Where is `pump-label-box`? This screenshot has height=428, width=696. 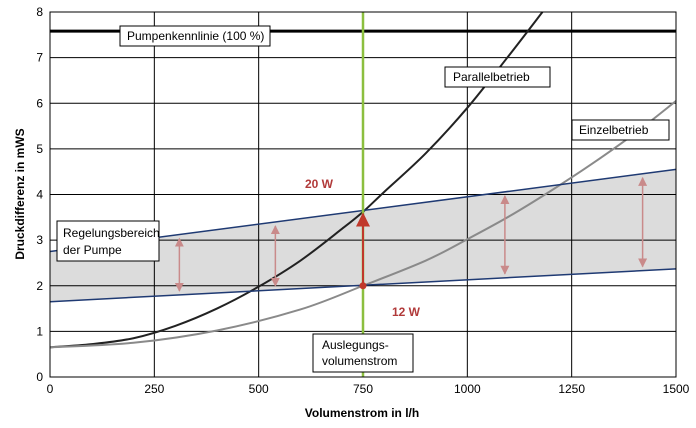
pump-label-box is located at coordinates (195, 36).